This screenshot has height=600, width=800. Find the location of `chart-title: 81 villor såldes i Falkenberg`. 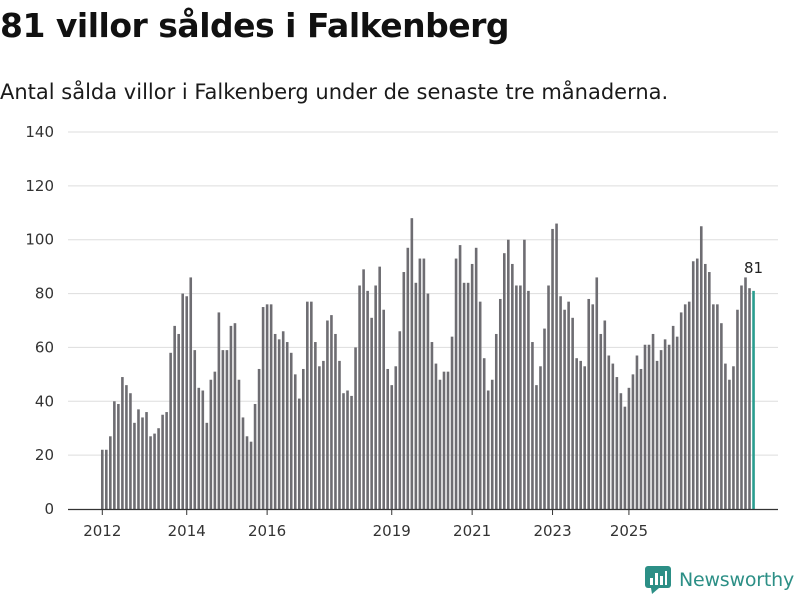

chart-title: 81 villor såldes i Falkenberg is located at coordinates (254, 25).